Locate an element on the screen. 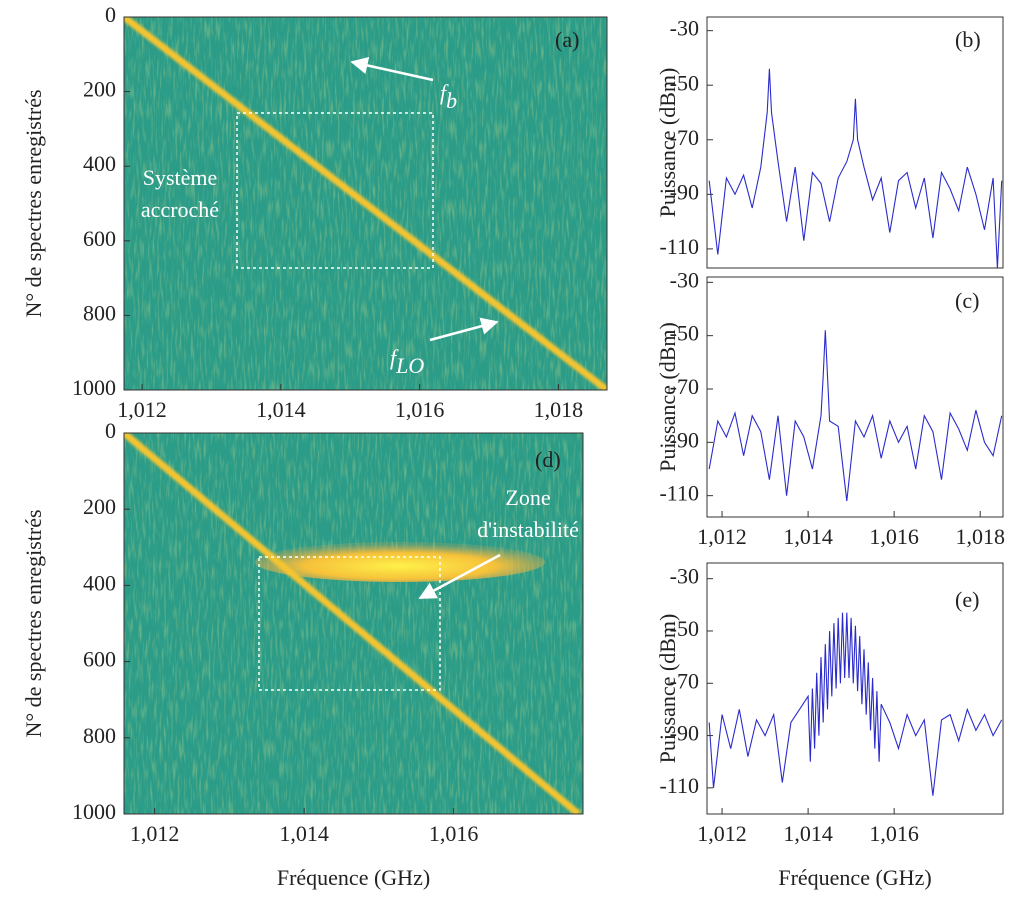 This screenshot has width=1012, height=909. annotation: fLO is located at coordinates (407, 361).